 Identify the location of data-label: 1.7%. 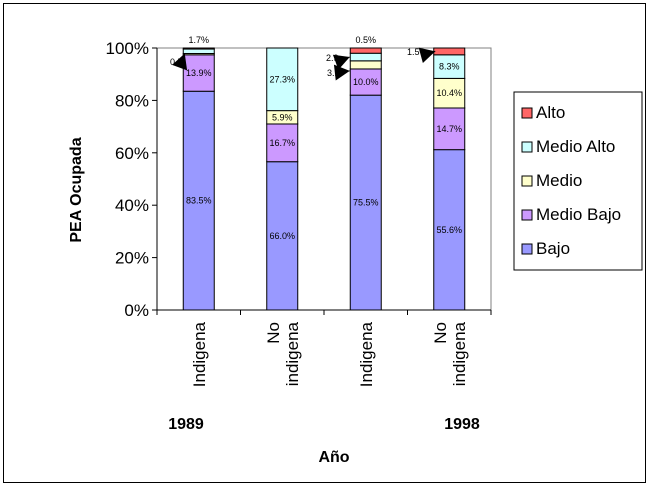
(198, 40).